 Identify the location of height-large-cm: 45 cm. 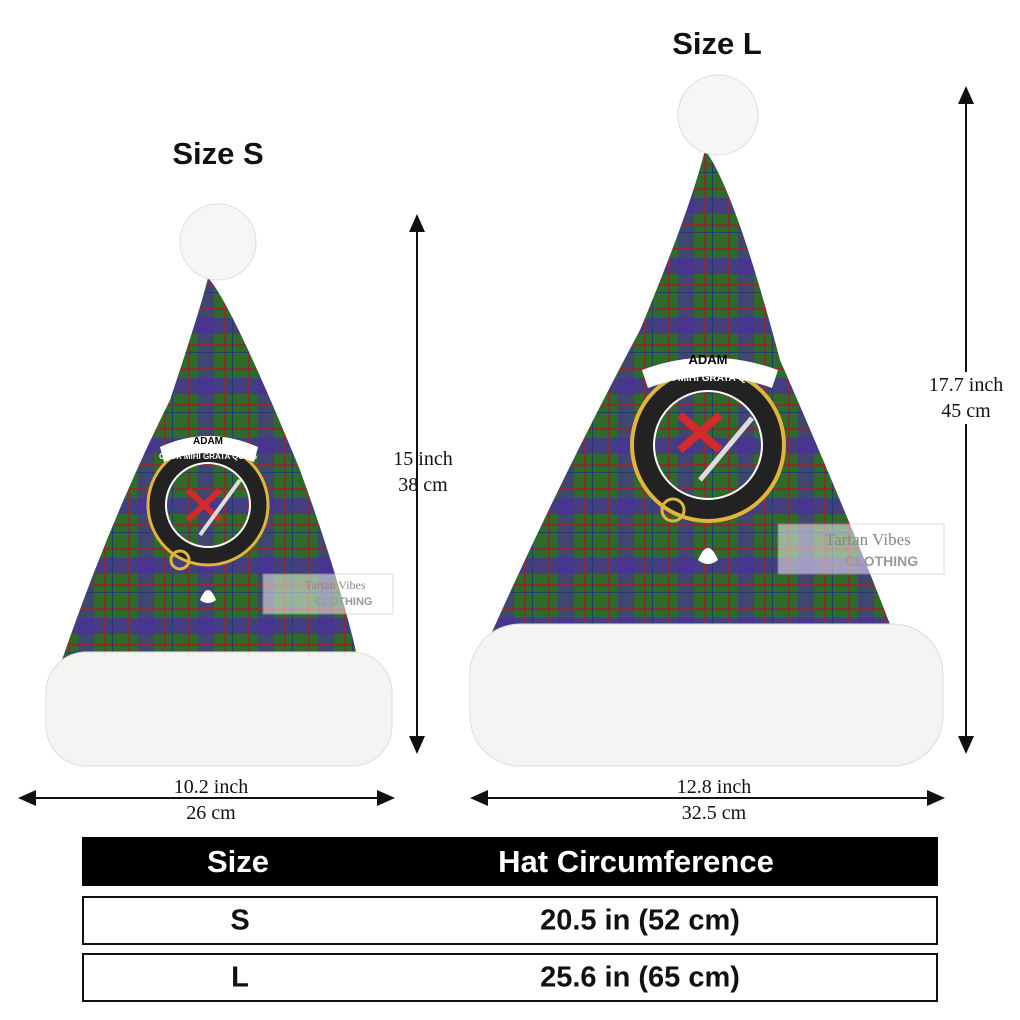
(966, 411).